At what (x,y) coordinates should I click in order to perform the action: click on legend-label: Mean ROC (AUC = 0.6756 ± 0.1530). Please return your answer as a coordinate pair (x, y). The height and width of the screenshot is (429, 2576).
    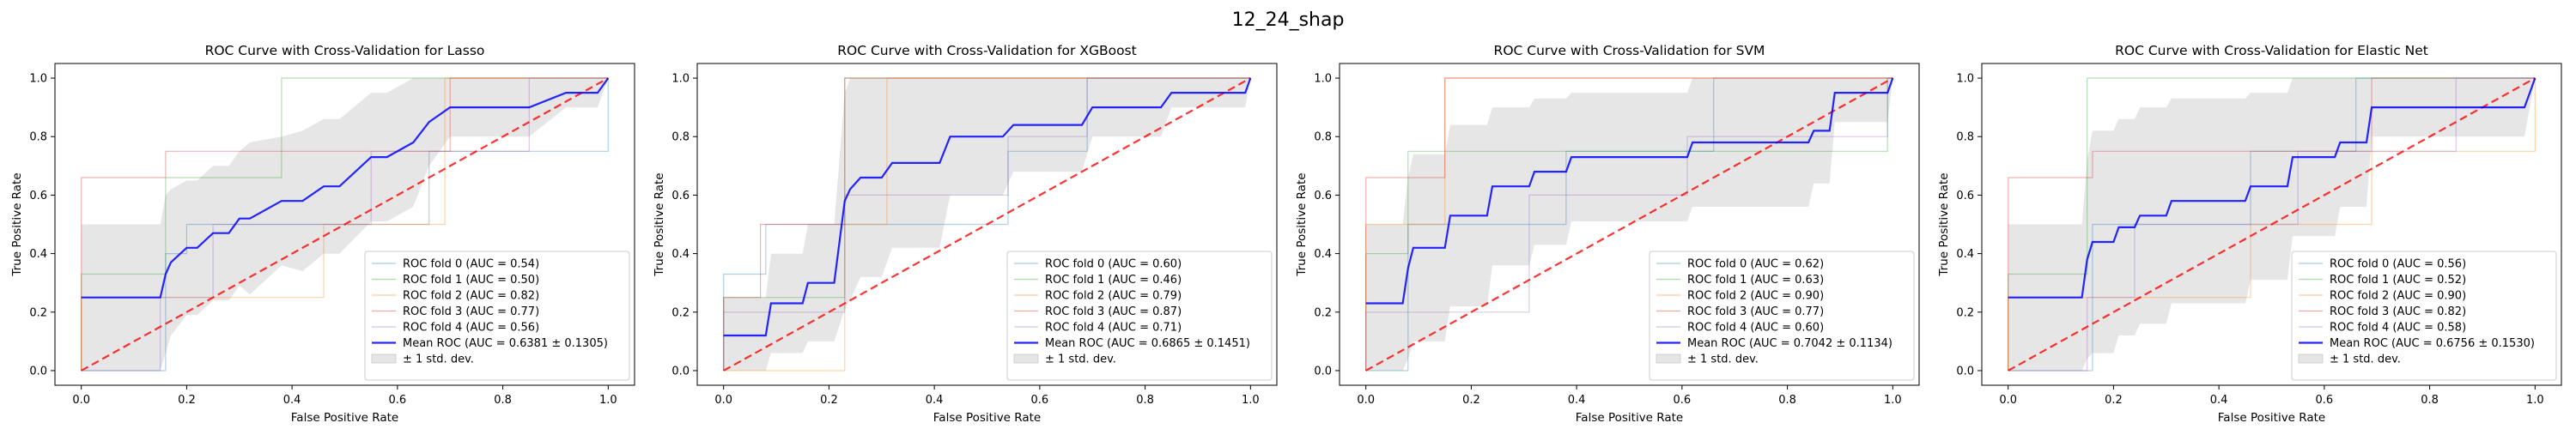
    Looking at the image, I should click on (2433, 343).